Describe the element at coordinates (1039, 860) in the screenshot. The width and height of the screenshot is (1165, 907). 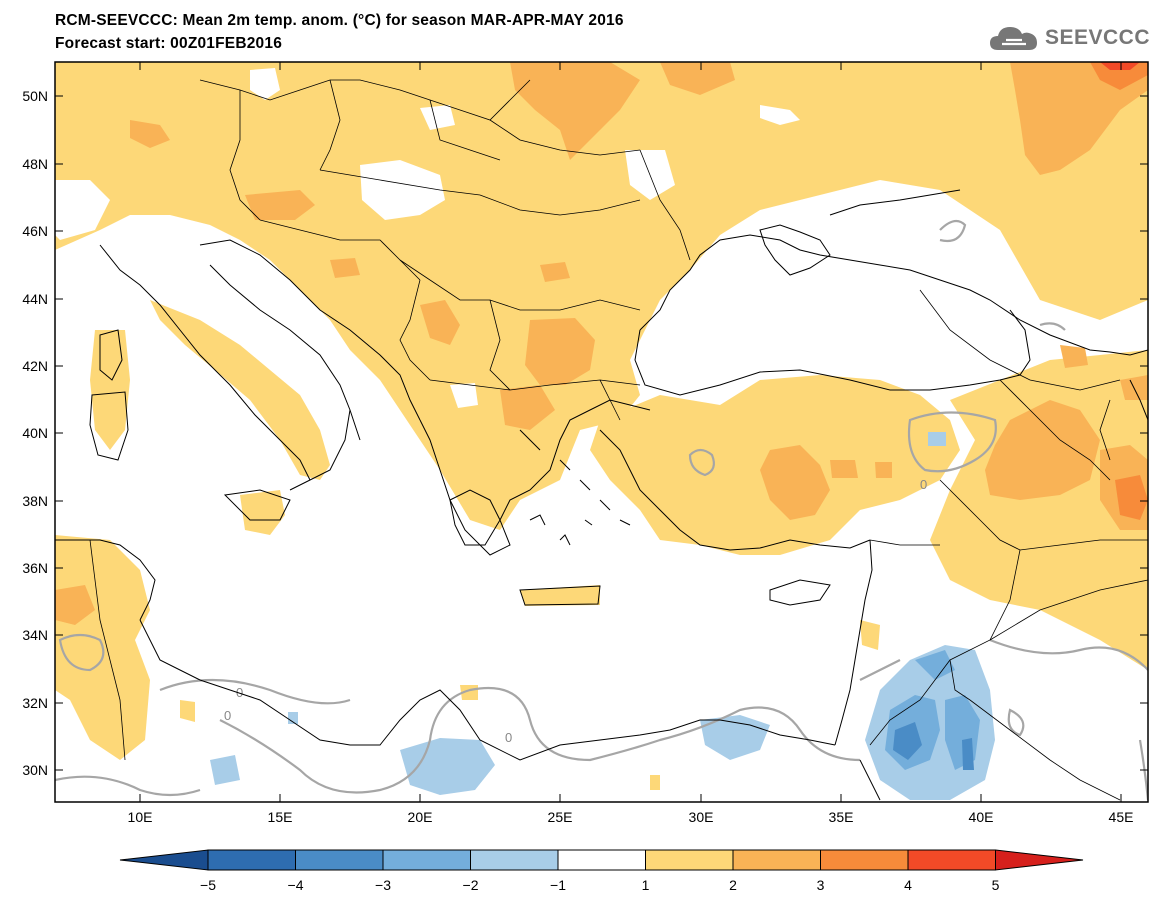
I see `colorbar-over-triangle` at that location.